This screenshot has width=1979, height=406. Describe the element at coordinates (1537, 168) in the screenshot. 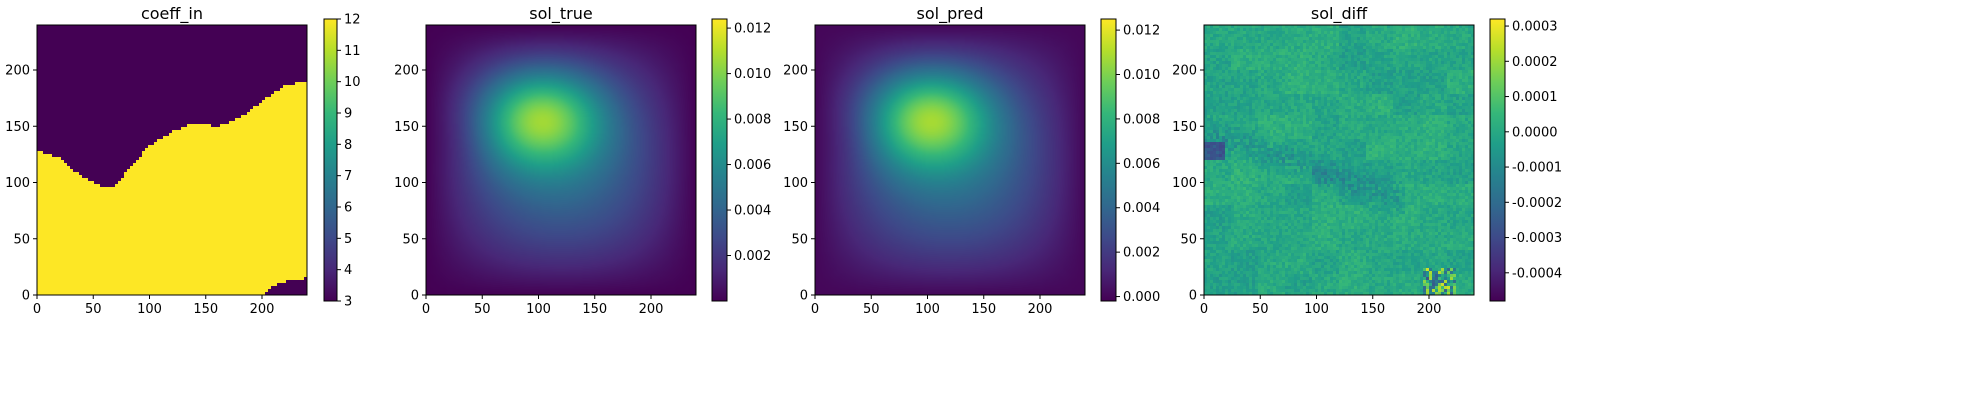

I see `colorbar-tick-label: -0.0001` at that location.